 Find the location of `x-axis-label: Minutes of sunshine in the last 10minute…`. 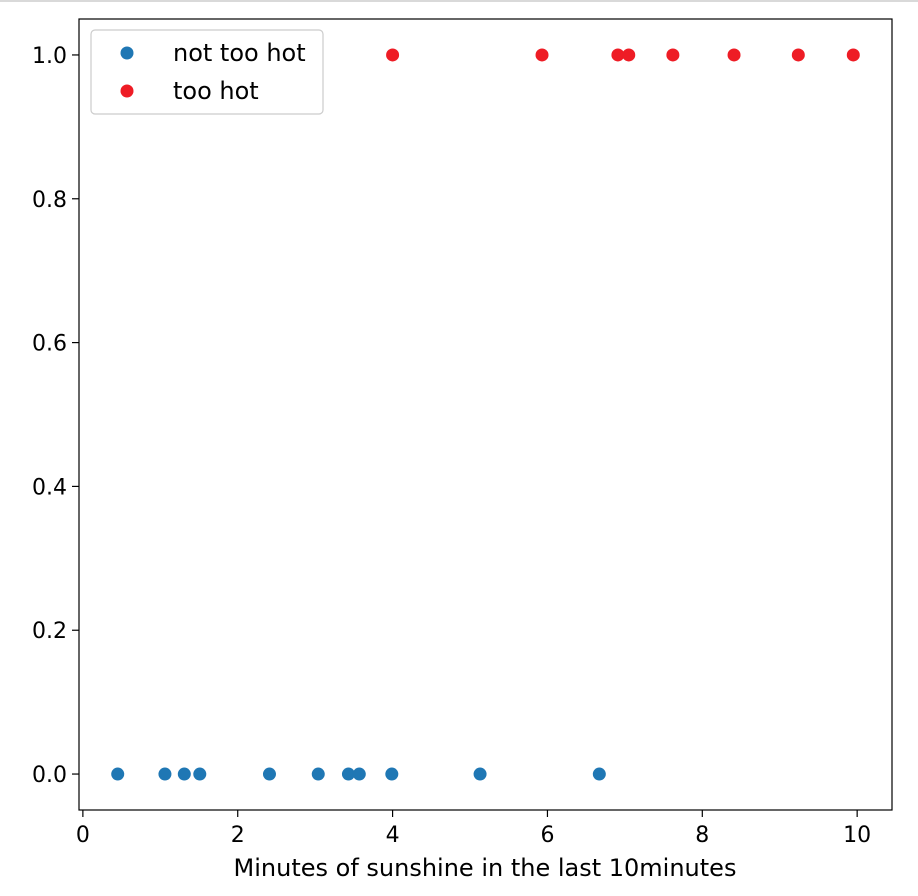

x-axis-label: Minutes of sunshine in the last 10minute… is located at coordinates (485, 868).